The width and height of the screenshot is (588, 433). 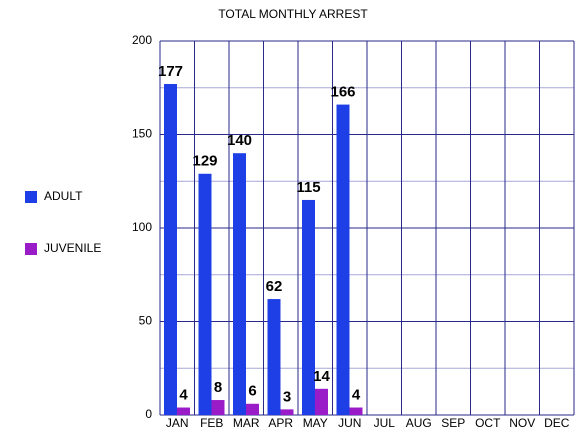 I want to click on x-tick-label: AUG, so click(x=419, y=423).